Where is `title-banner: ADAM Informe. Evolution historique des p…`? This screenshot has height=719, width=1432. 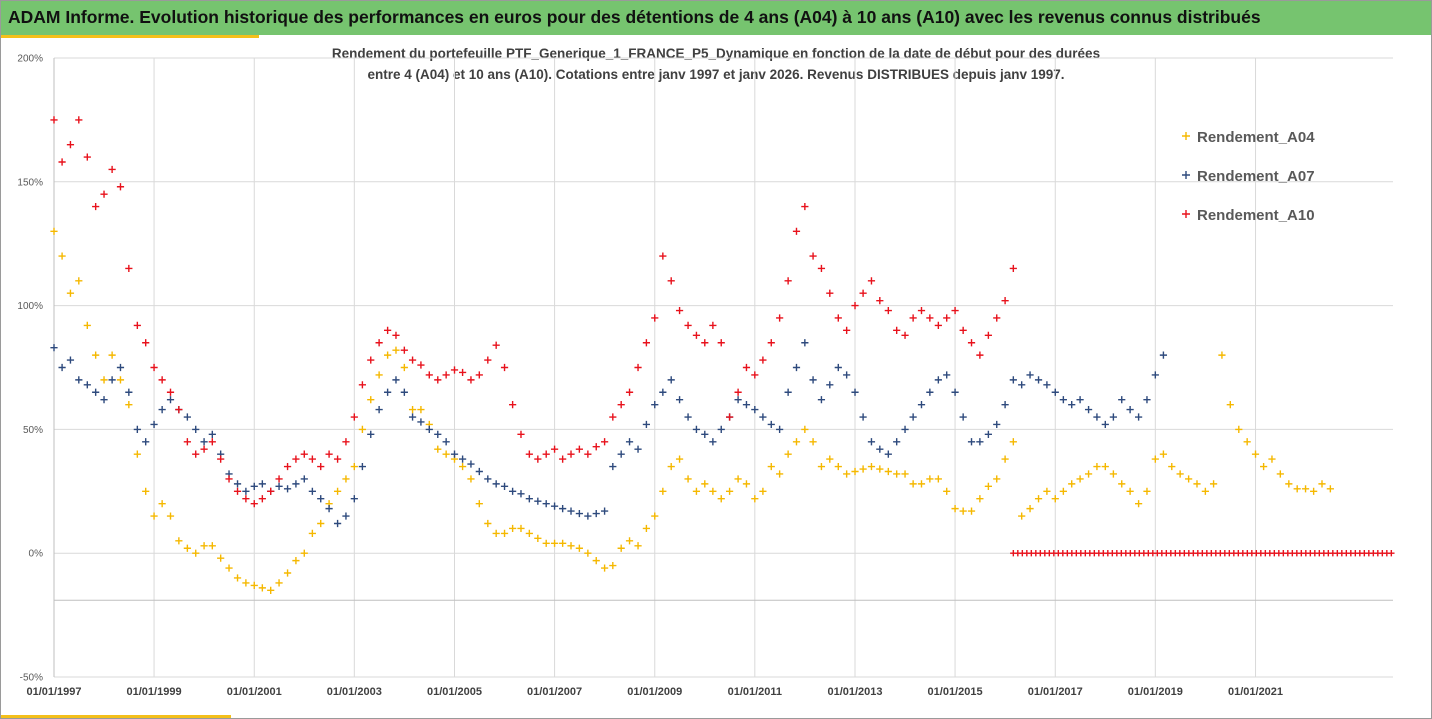
title-banner: ADAM Informe. Evolution historique des p… is located at coordinates (716, 18).